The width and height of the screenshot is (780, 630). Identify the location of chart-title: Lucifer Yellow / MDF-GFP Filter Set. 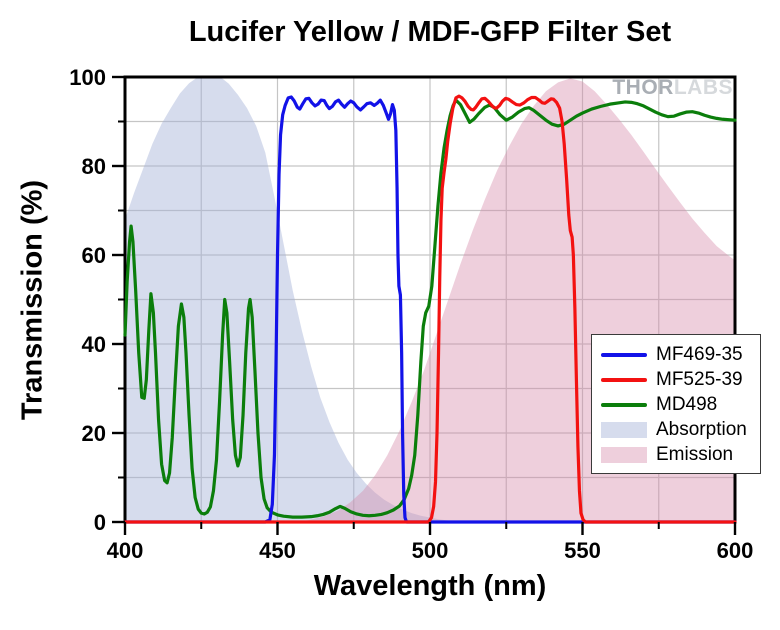
(430, 32).